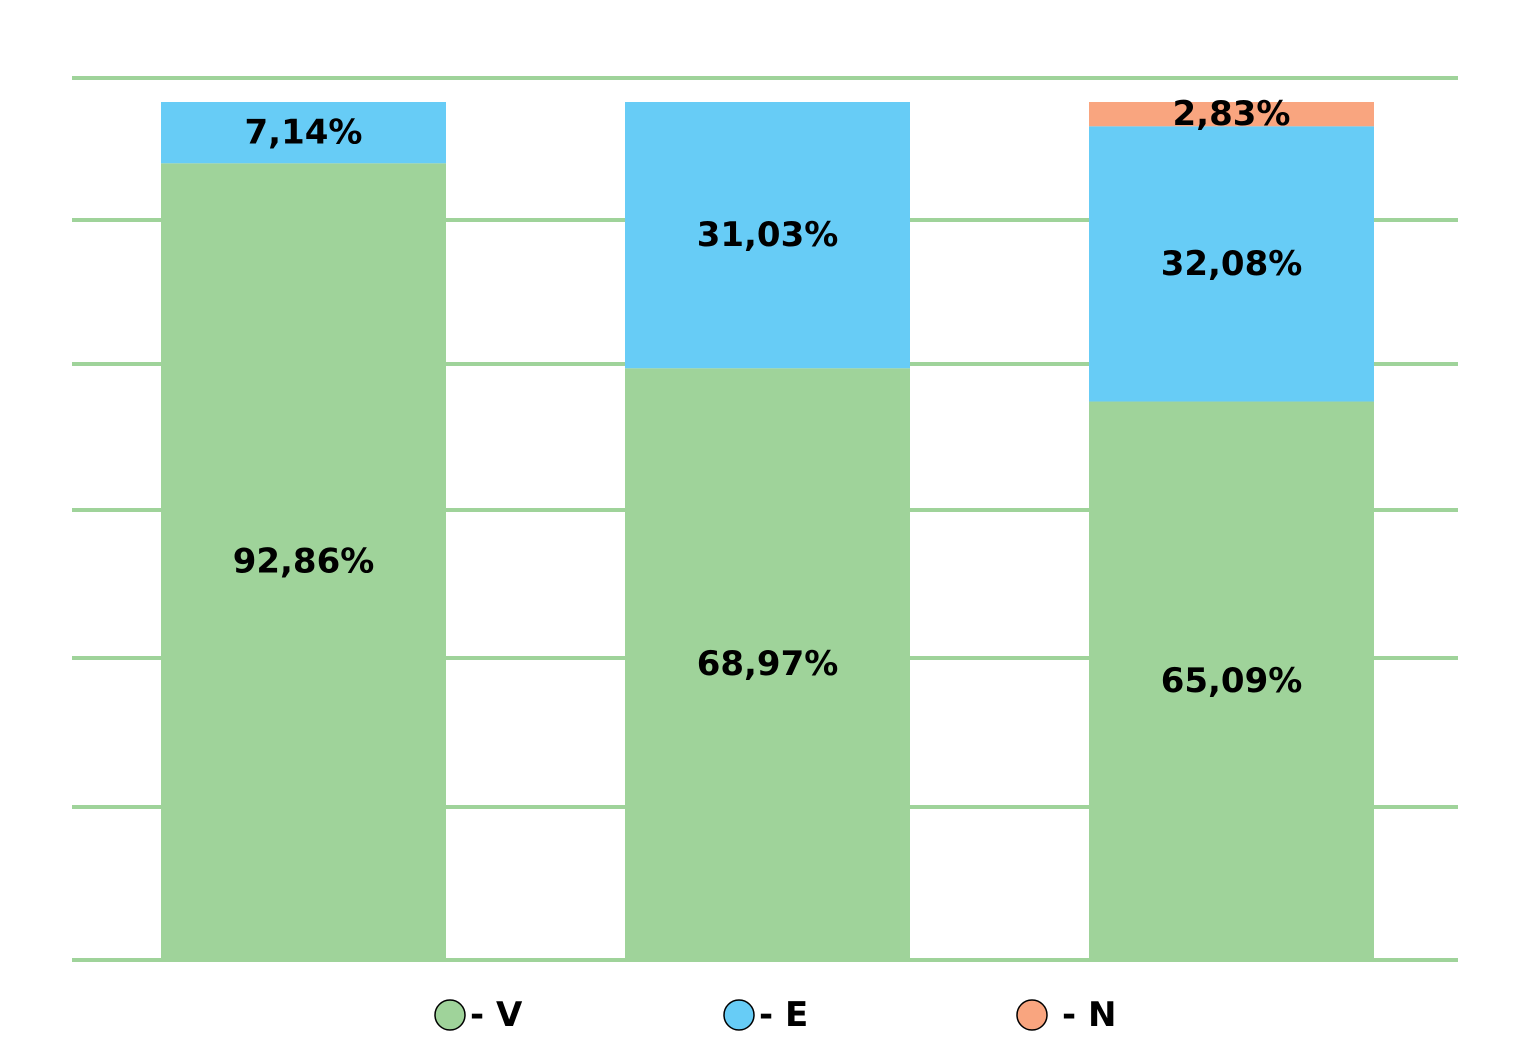 The height and width of the screenshot is (1063, 1535). I want to click on data-label: 32,08%, so click(1232, 264).